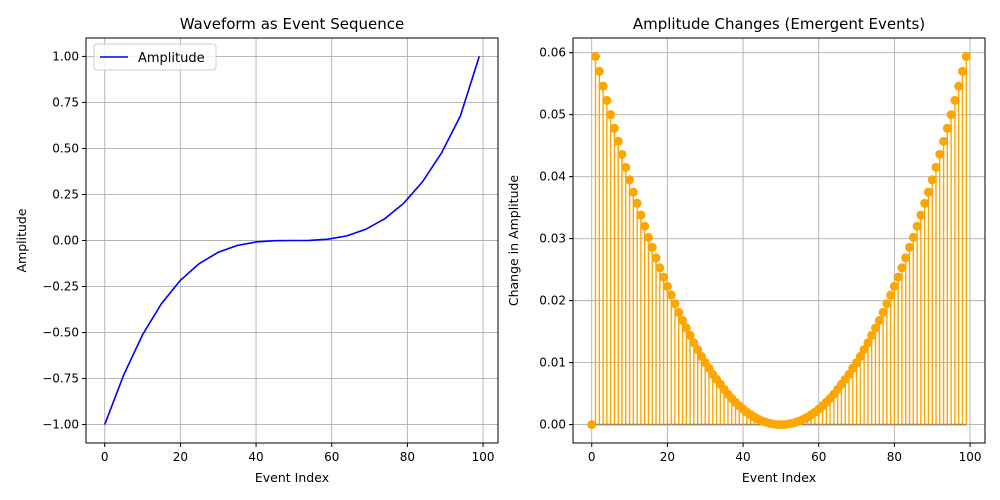 The height and width of the screenshot is (500, 1000). Describe the element at coordinates (65, 194) in the screenshot. I see `y-tick-label: 0.25` at that location.